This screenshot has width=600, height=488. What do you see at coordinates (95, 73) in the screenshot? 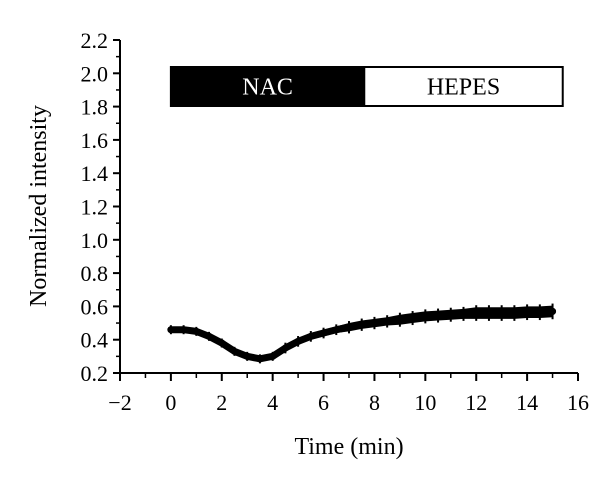
I see `y-tick-label: 2.0` at bounding box center [95, 73].